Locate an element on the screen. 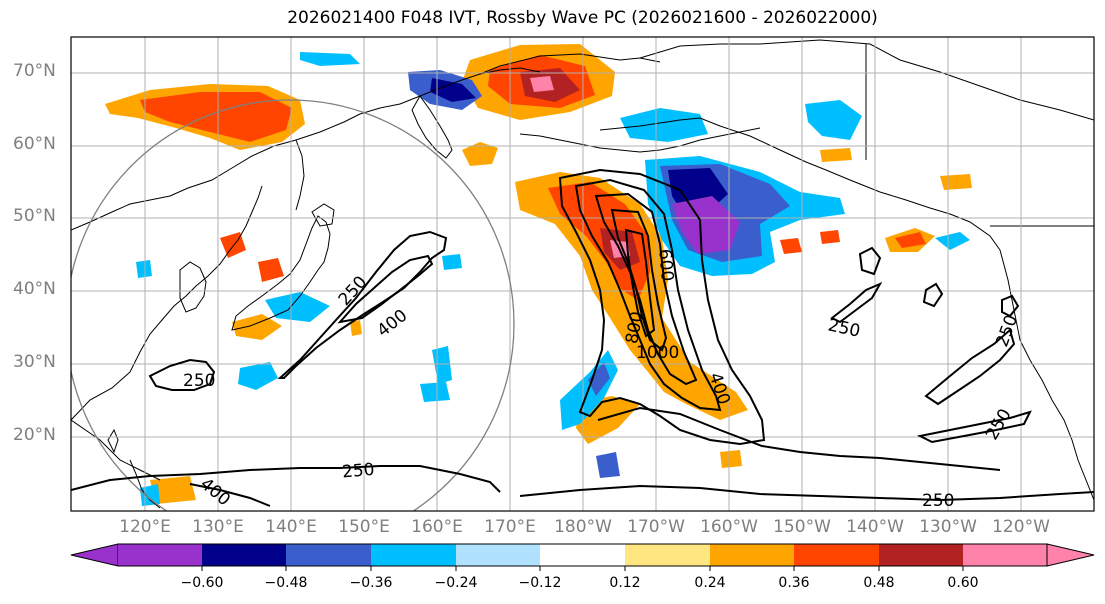  colorbar-tick-marks is located at coordinates (582, 568).